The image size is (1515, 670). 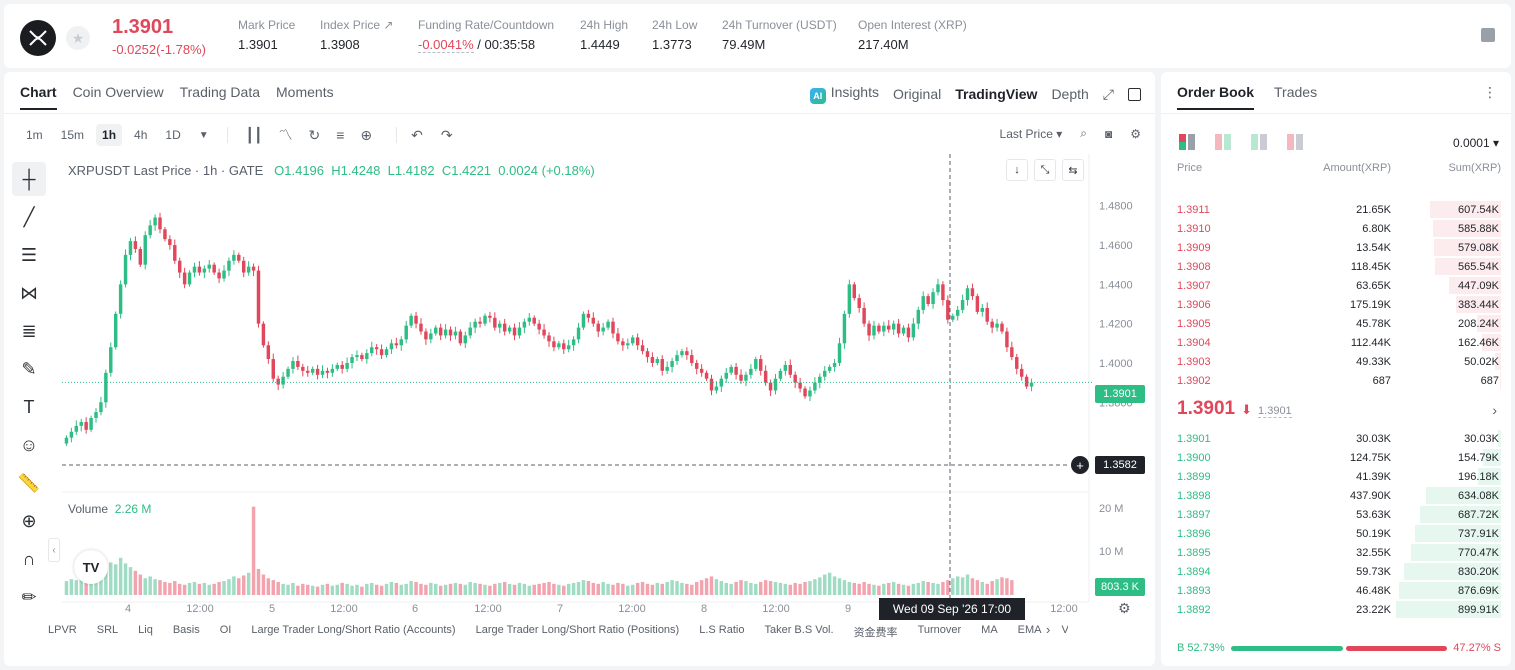 I want to click on collapse-down-icon: ↓, so click(x=1017, y=170).